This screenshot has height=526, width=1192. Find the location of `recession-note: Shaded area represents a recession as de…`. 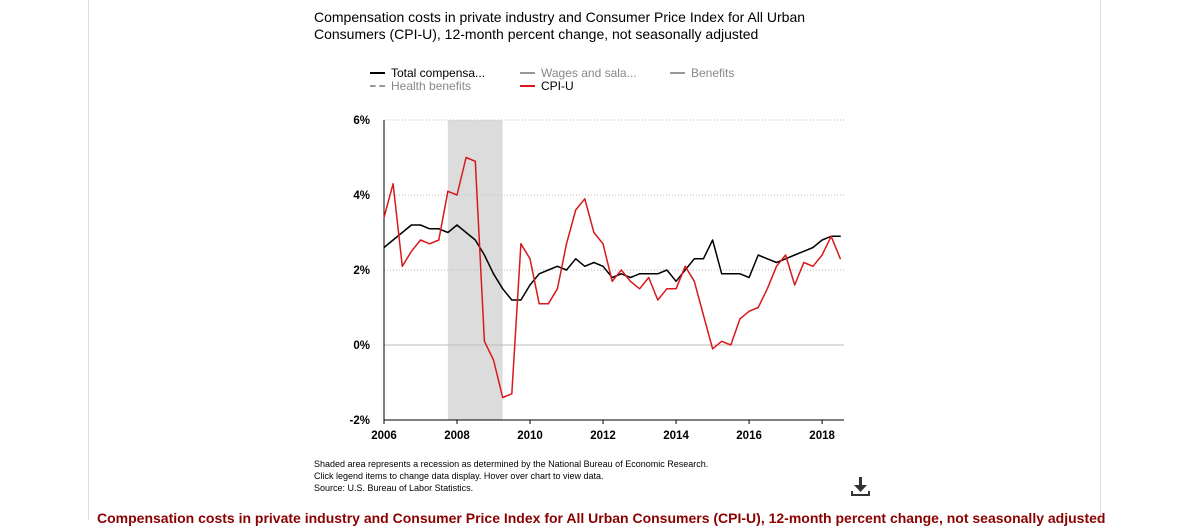

recession-note: Shaded area represents a recession as de… is located at coordinates (511, 464).